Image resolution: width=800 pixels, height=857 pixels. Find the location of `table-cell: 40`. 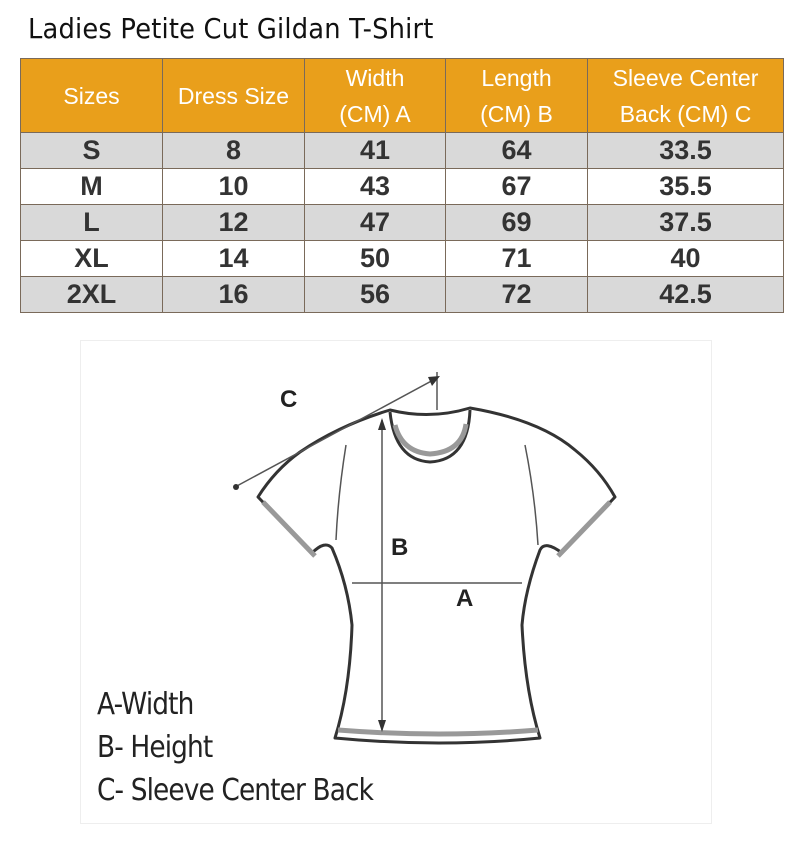

table-cell: 40 is located at coordinates (685, 258).